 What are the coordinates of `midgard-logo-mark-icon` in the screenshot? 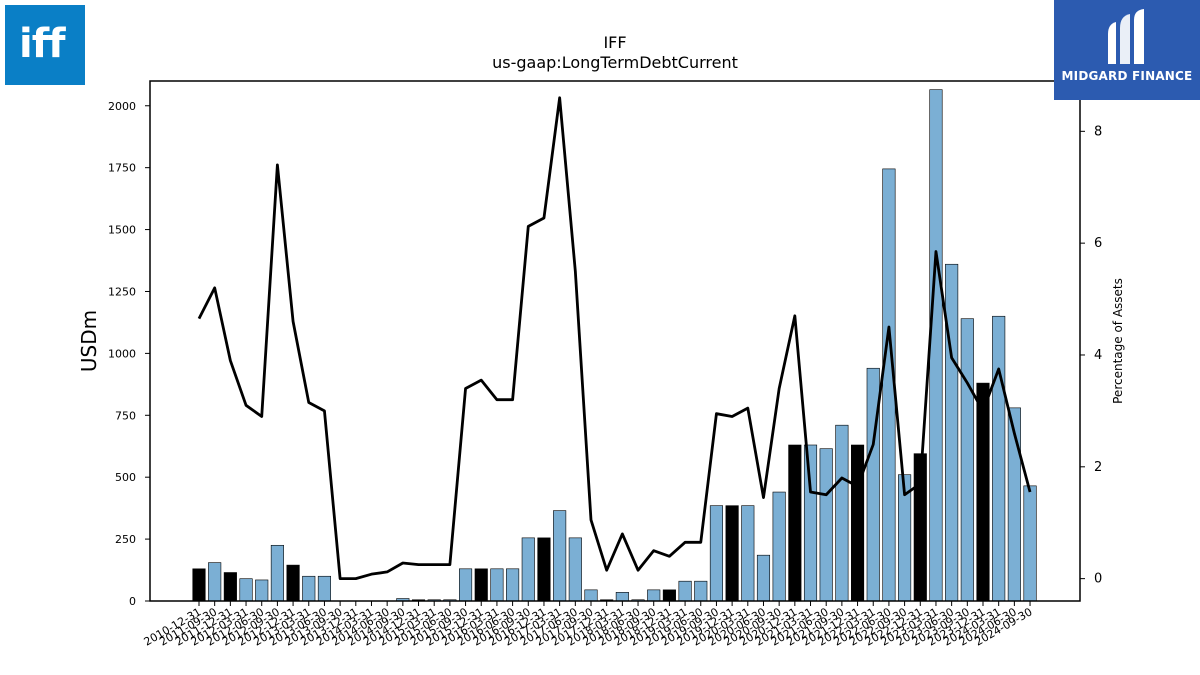 It's located at (1126, 36).